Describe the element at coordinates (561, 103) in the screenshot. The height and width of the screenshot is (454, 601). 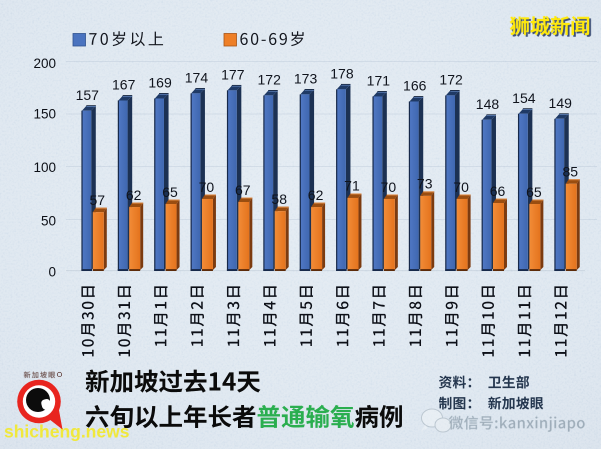
I see `svg-text: 149` at that location.